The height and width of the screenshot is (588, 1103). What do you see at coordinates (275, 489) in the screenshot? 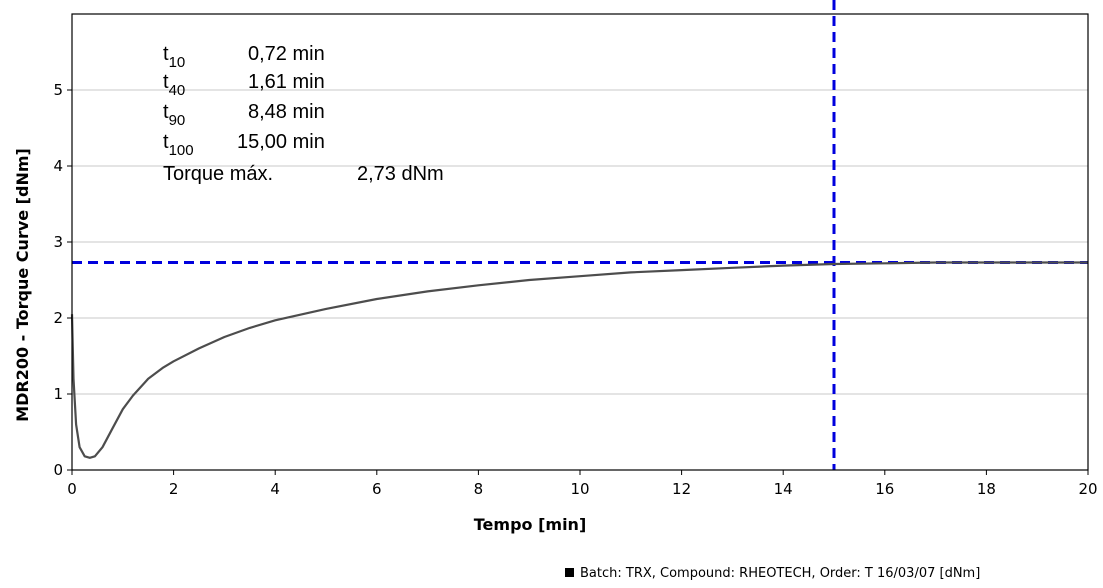
I see `x-tick-label-4: 4` at bounding box center [275, 489].